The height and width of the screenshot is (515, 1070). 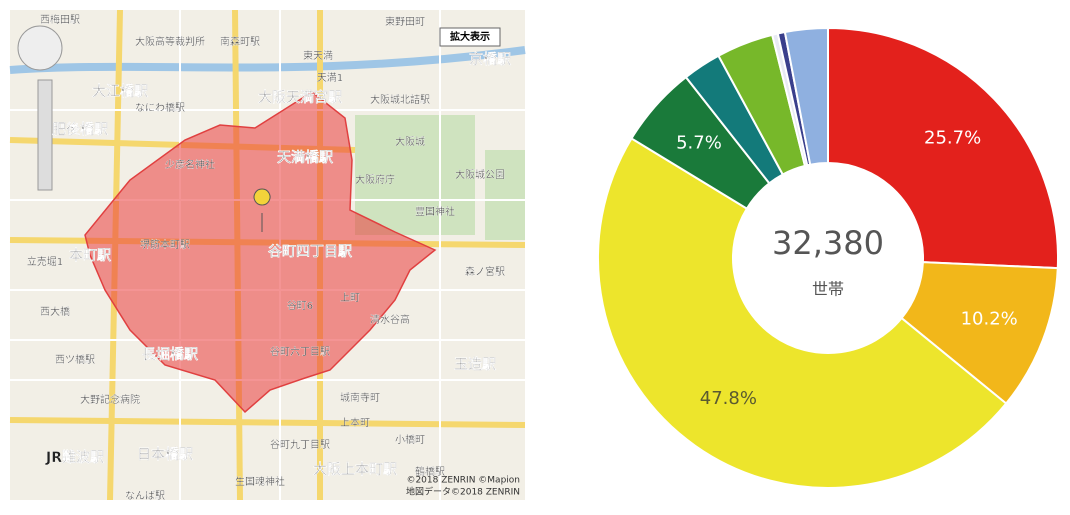 I want to click on map-label: 堺筋本町駅, so click(x=165, y=244).